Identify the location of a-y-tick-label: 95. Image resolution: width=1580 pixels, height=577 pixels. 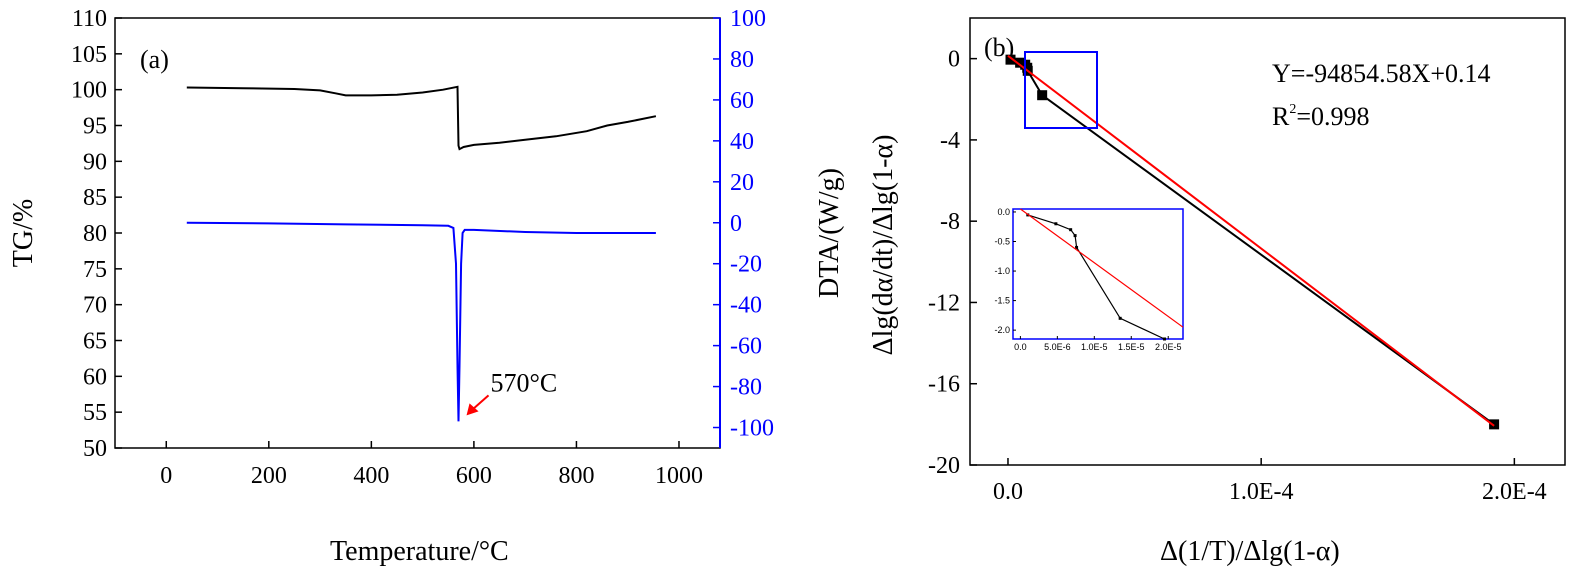
(95, 127).